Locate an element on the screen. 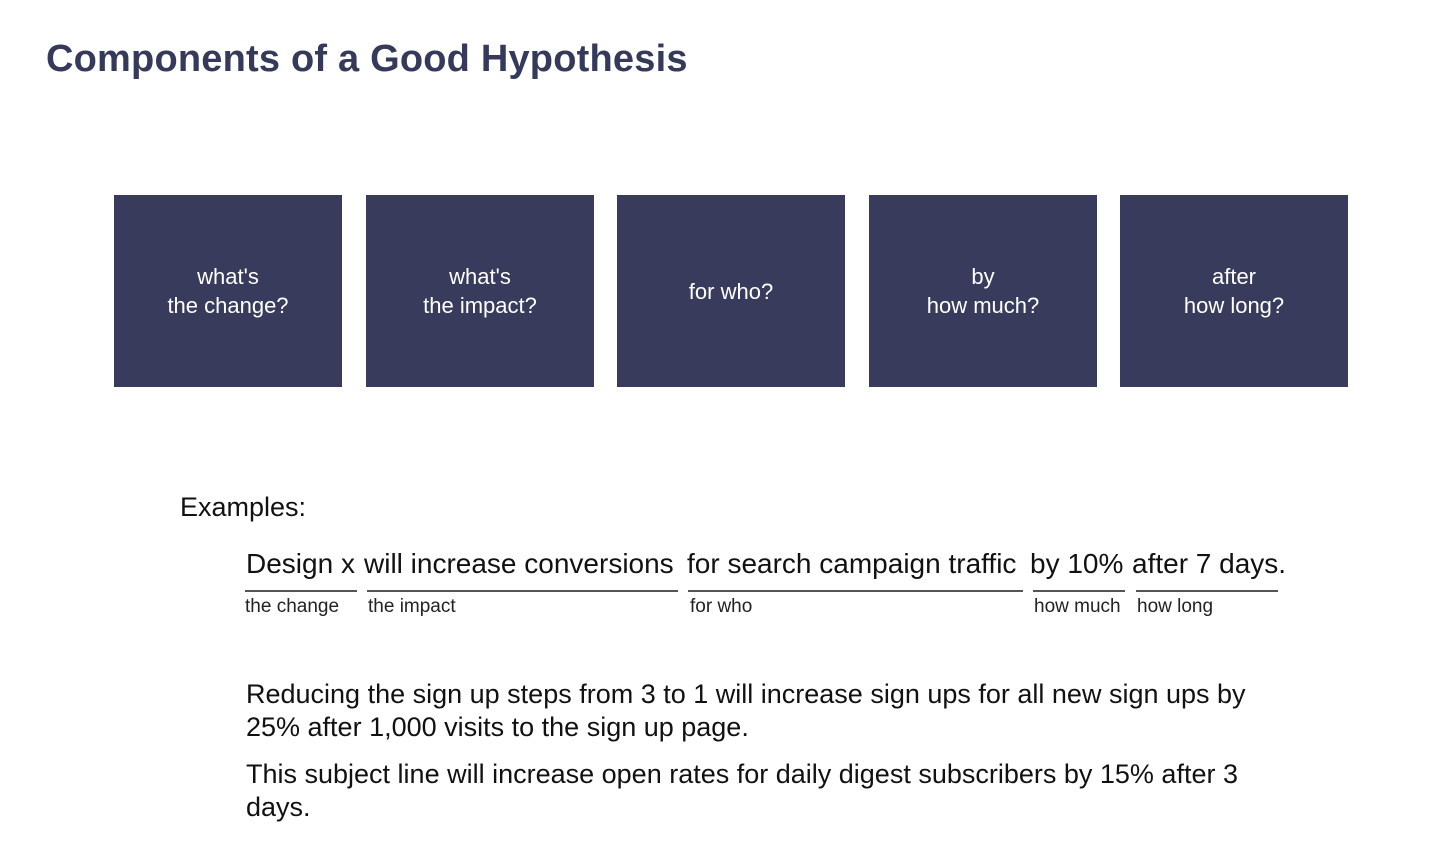 The width and height of the screenshot is (1433, 847). examples-label: Examples: is located at coordinates (243, 507).